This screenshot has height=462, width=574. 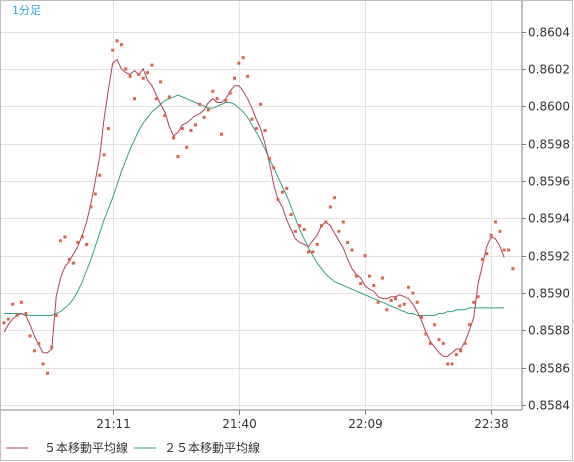 I want to click on x-tick-label: 22:09, so click(x=365, y=424).